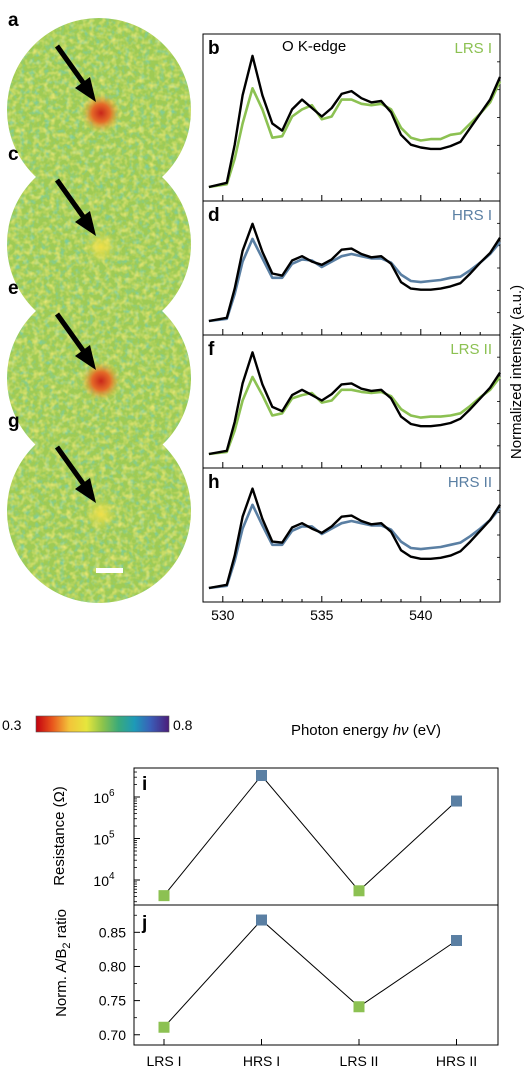  What do you see at coordinates (102, 724) in the screenshot?
I see `colorbar-gradient` at bounding box center [102, 724].